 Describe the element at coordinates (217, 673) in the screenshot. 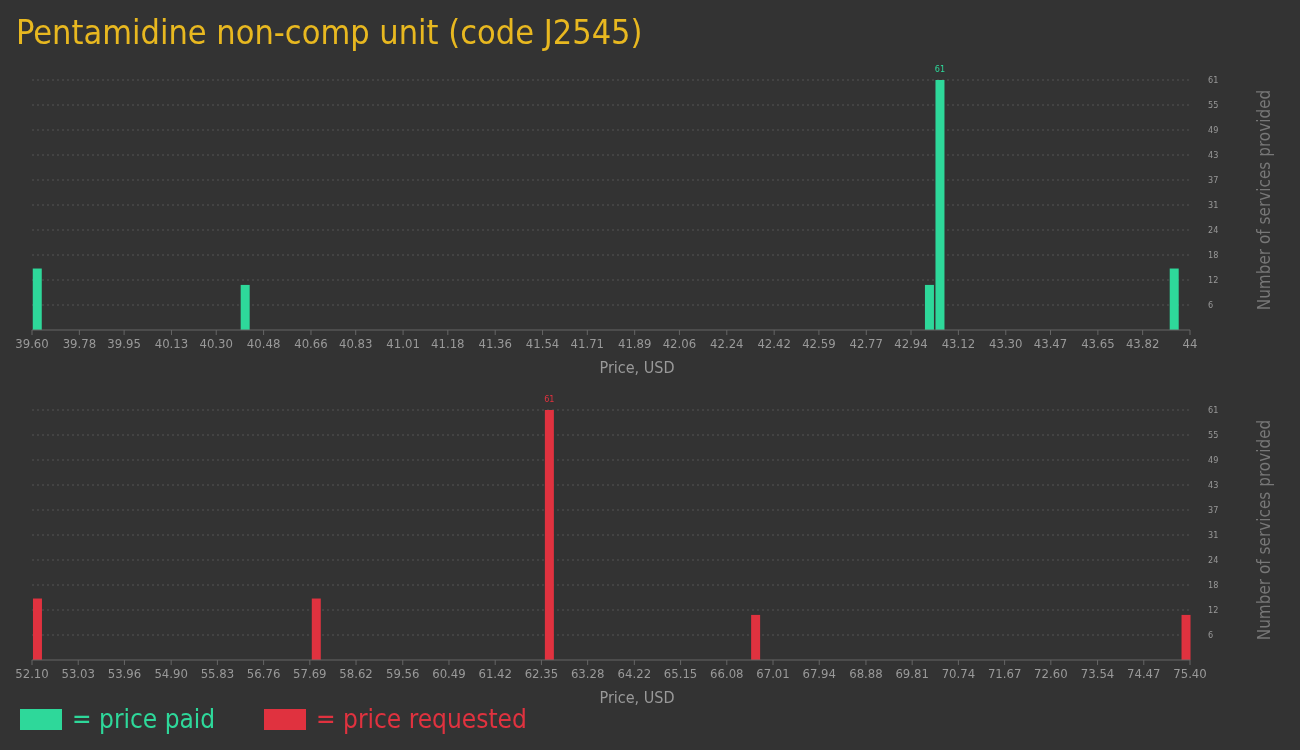

I see `x-tick-label: 55.83` at that location.